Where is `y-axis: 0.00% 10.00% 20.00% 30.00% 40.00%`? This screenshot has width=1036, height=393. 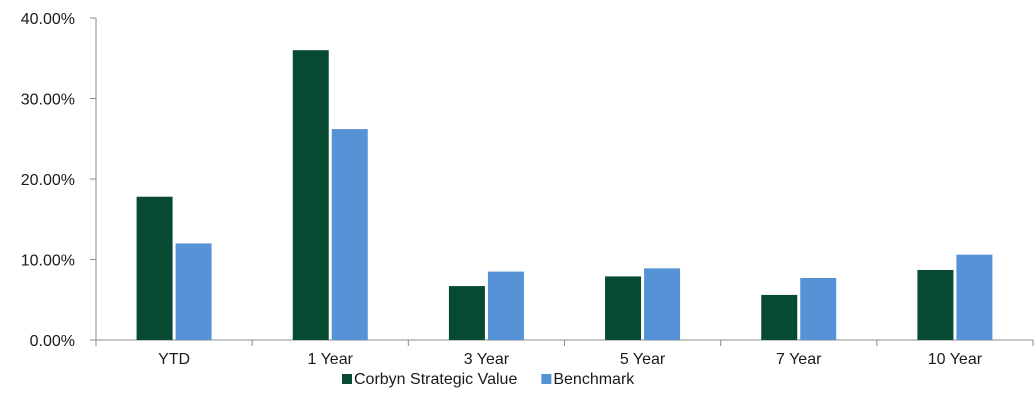 y-axis: 0.00% 10.00% 20.00% 30.00% 40.00% is located at coordinates (59, 180).